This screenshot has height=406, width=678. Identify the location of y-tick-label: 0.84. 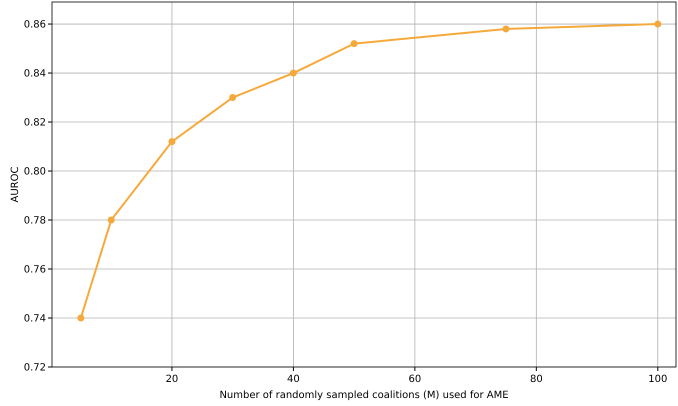
(35, 74).